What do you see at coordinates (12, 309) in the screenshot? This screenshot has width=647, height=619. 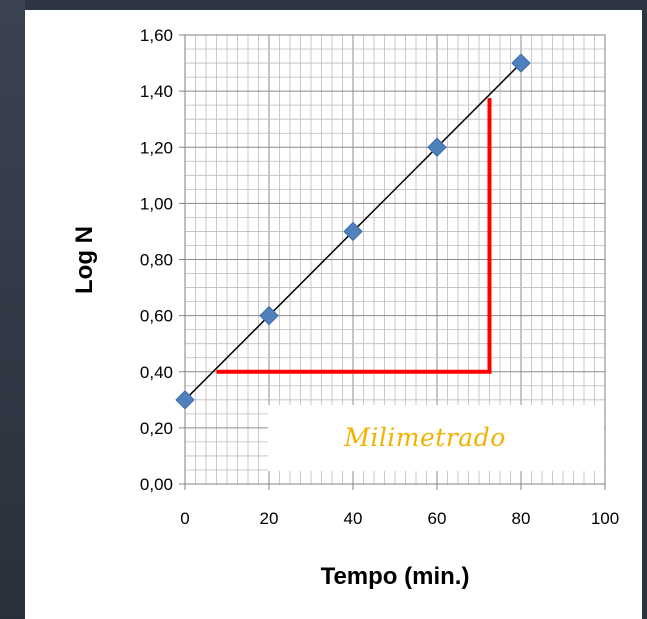 I see `slide-left-band` at bounding box center [12, 309].